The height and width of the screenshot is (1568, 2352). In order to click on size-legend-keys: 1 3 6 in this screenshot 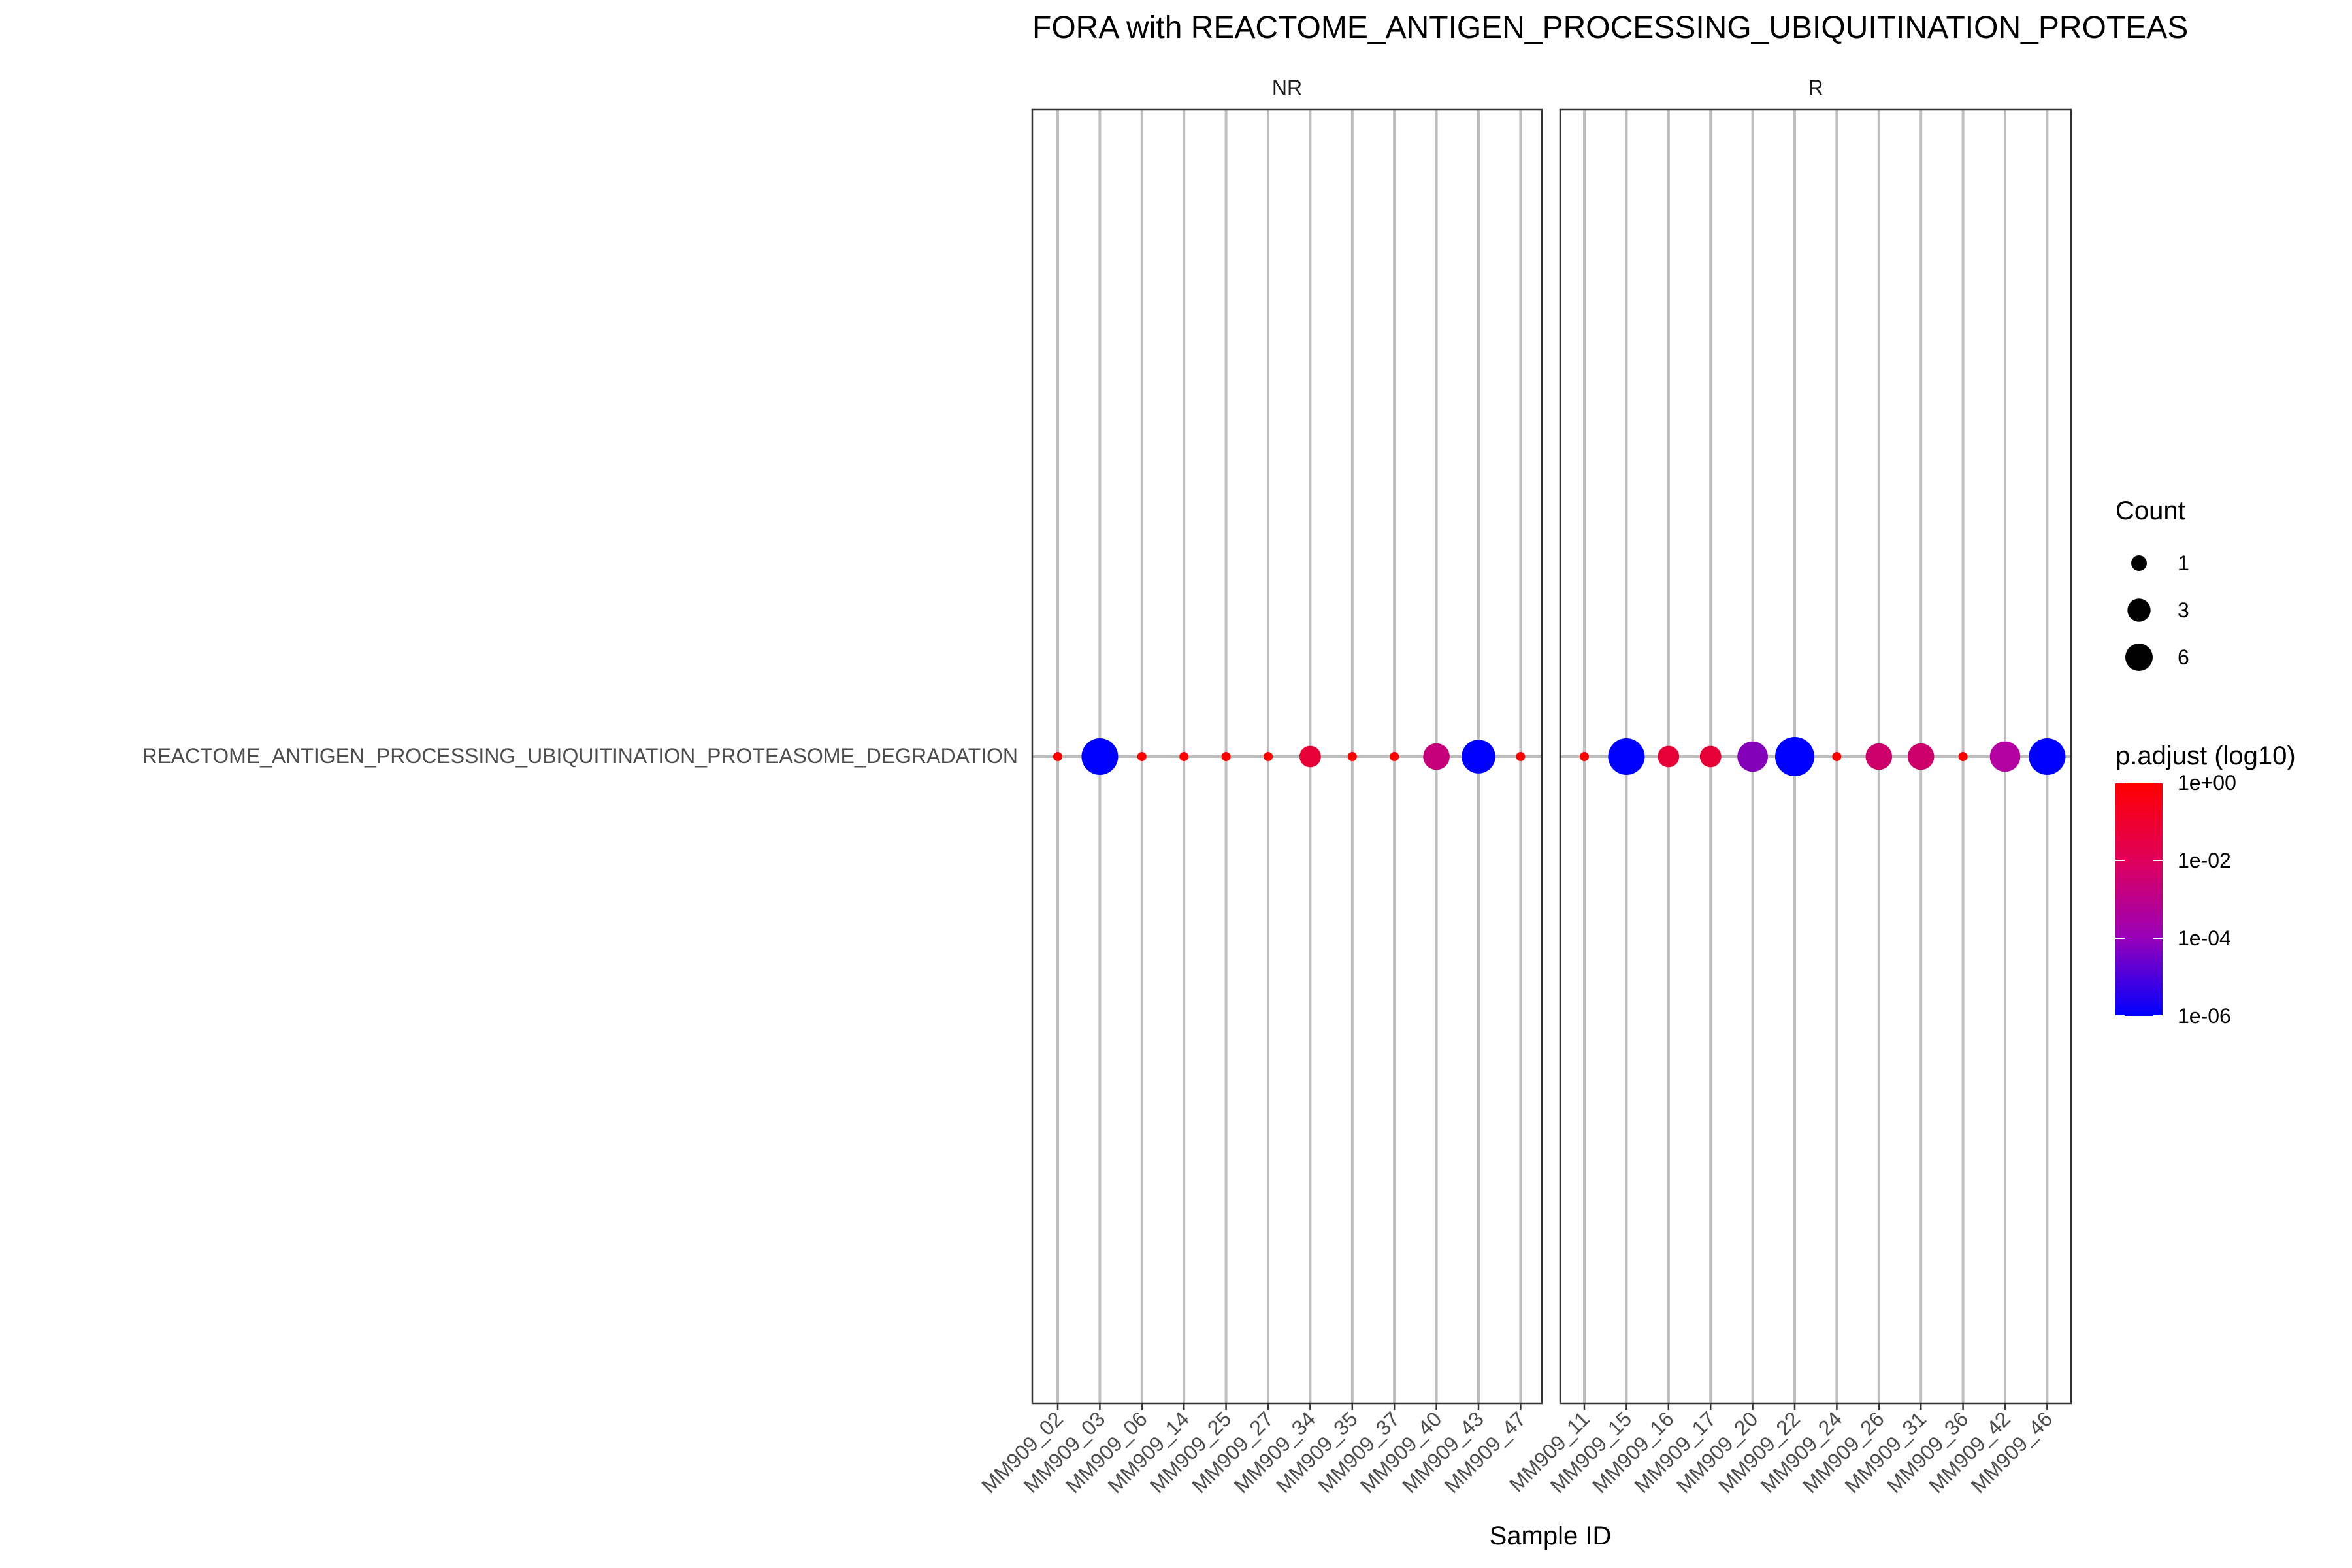, I will do `click(2157, 611)`.